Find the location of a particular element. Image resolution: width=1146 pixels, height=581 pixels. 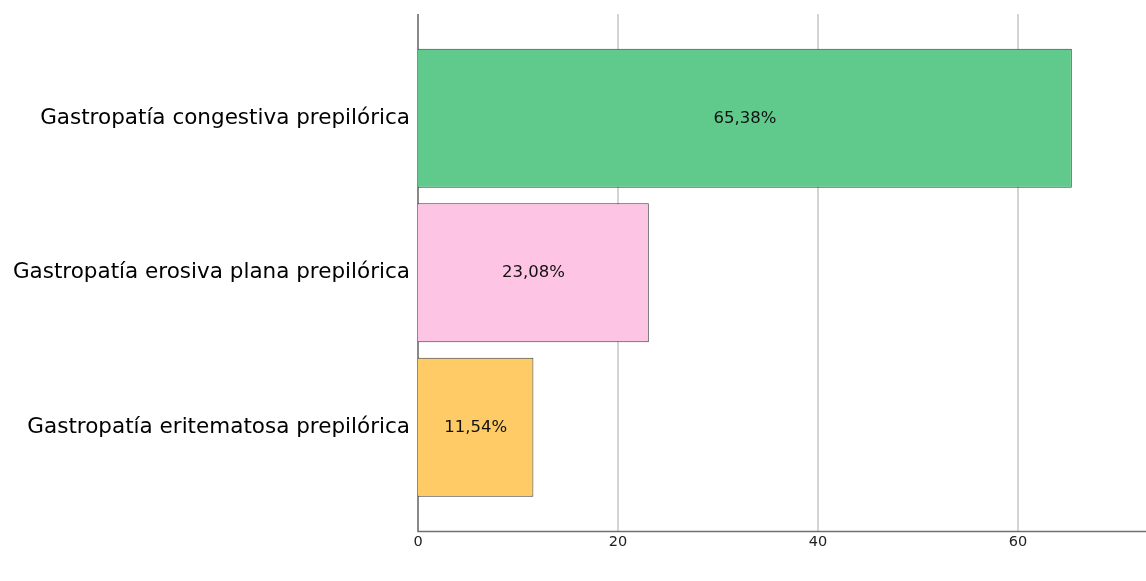

y-tick-label: Gastropatía erosiva plana prepilórica is located at coordinates (211, 271).